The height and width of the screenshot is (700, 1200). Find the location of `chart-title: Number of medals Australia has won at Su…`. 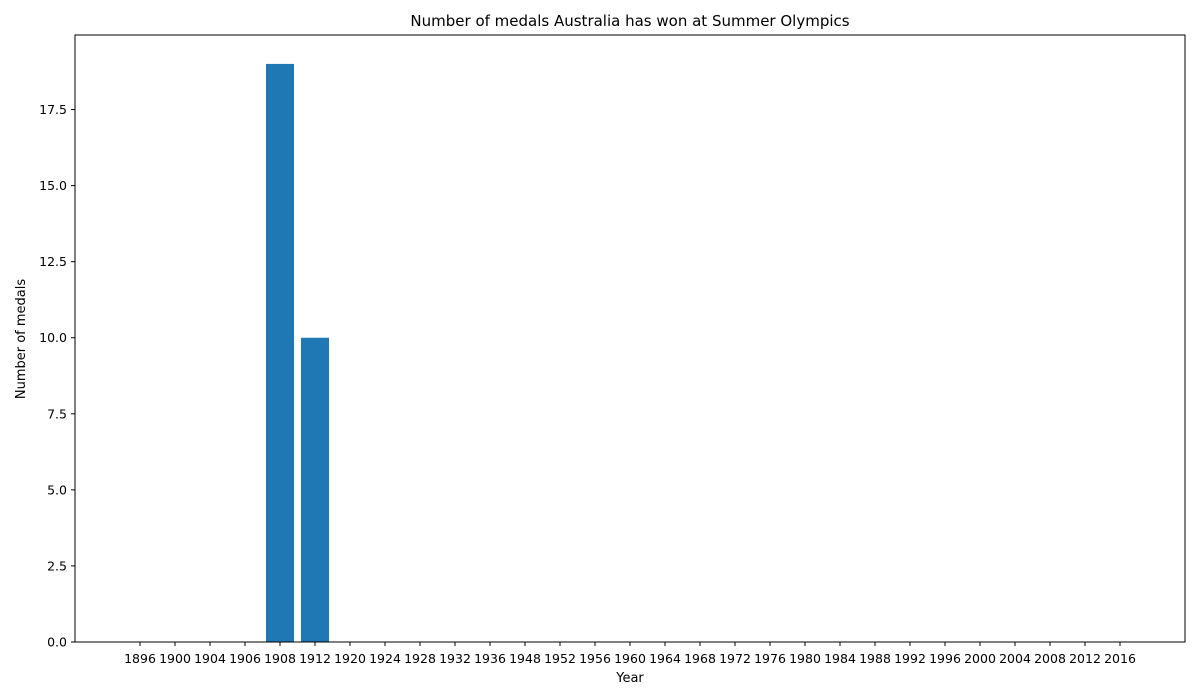

chart-title: Number of medals Australia has won at Su… is located at coordinates (629, 21).